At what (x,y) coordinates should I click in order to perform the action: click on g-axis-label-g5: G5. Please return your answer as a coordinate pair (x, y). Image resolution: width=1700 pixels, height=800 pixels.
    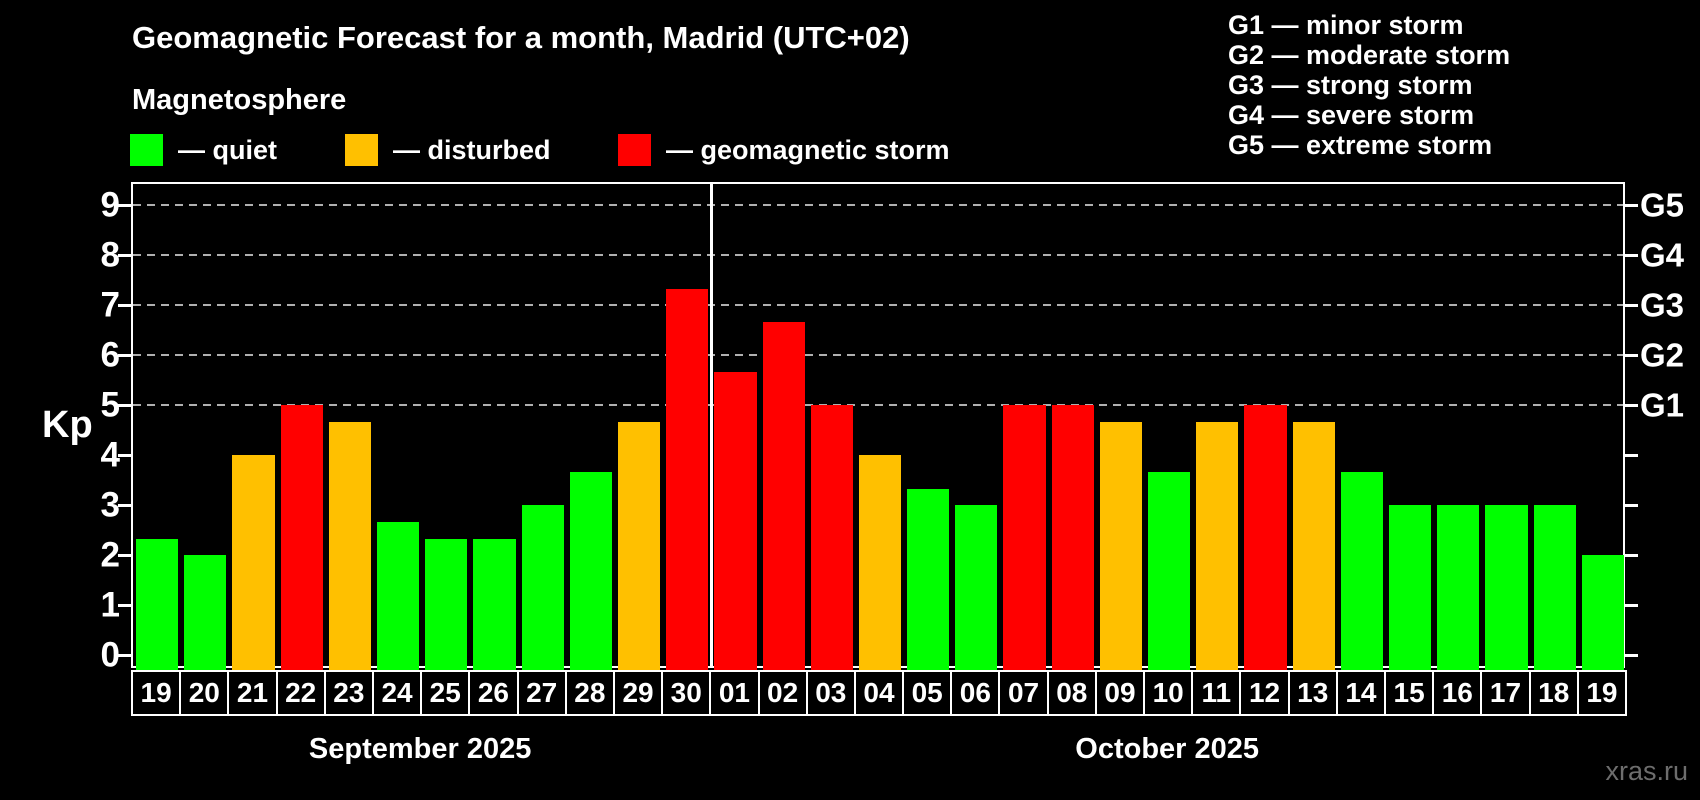
    Looking at the image, I should click on (1662, 205).